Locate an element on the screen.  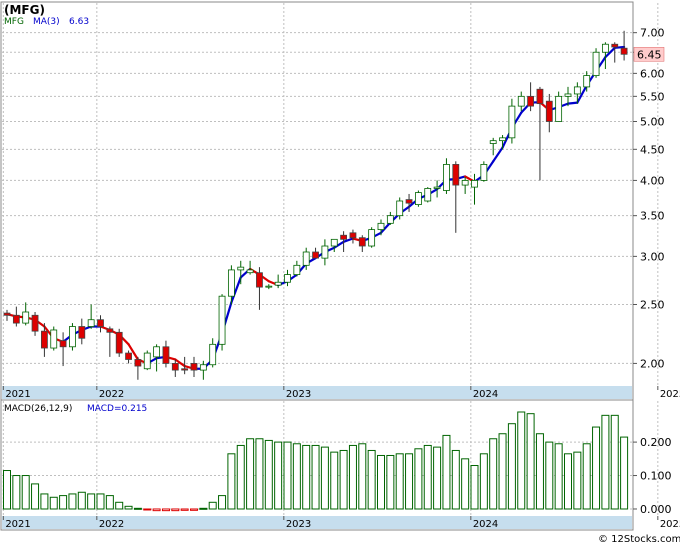
macd-tick-label: 0.200 is located at coordinates (656, 442).